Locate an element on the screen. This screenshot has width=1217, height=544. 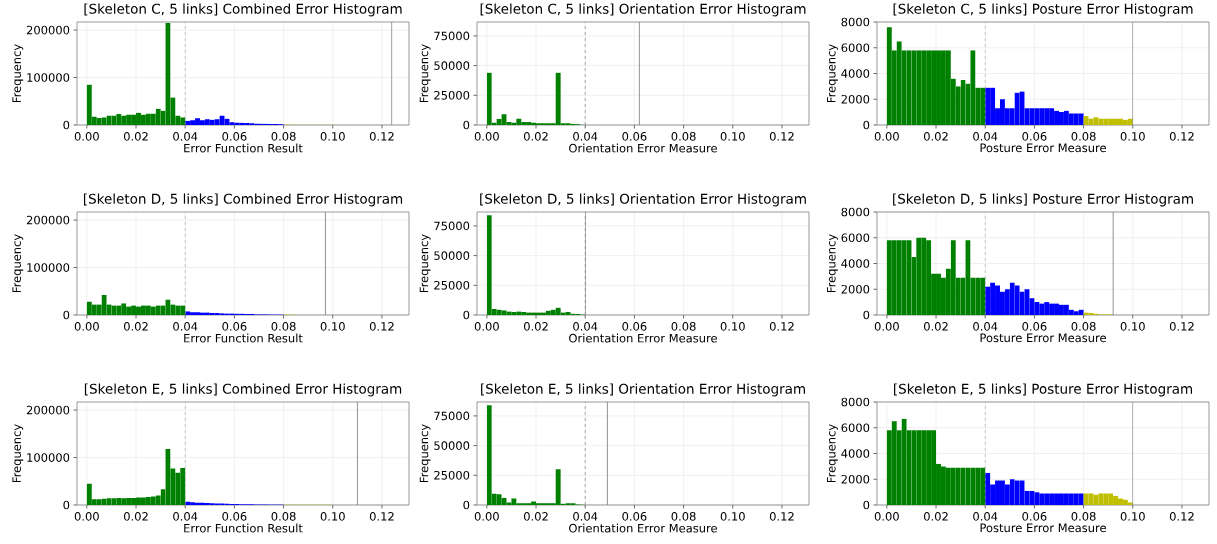
chart-title: [Skeleton C, 5 links] Orientation Error Histogram is located at coordinates (643, 10).